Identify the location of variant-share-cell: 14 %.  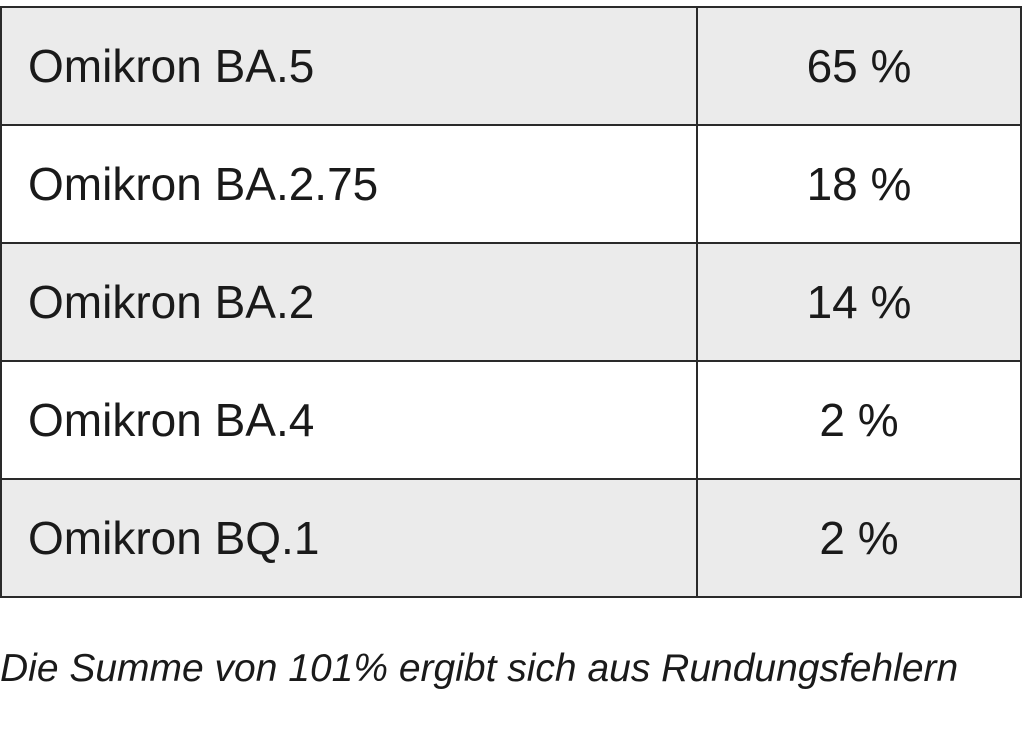
(859, 302).